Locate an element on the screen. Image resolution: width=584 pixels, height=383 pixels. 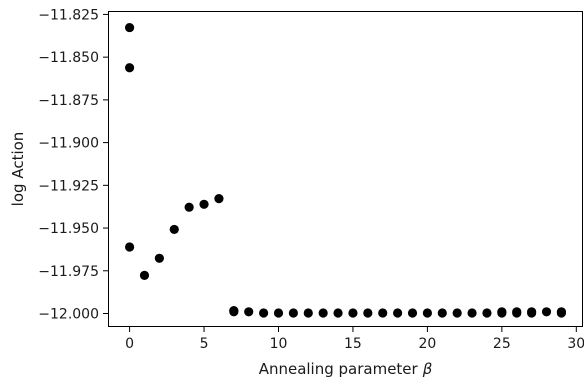
x-tick-label: 20 is located at coordinates (427, 344).